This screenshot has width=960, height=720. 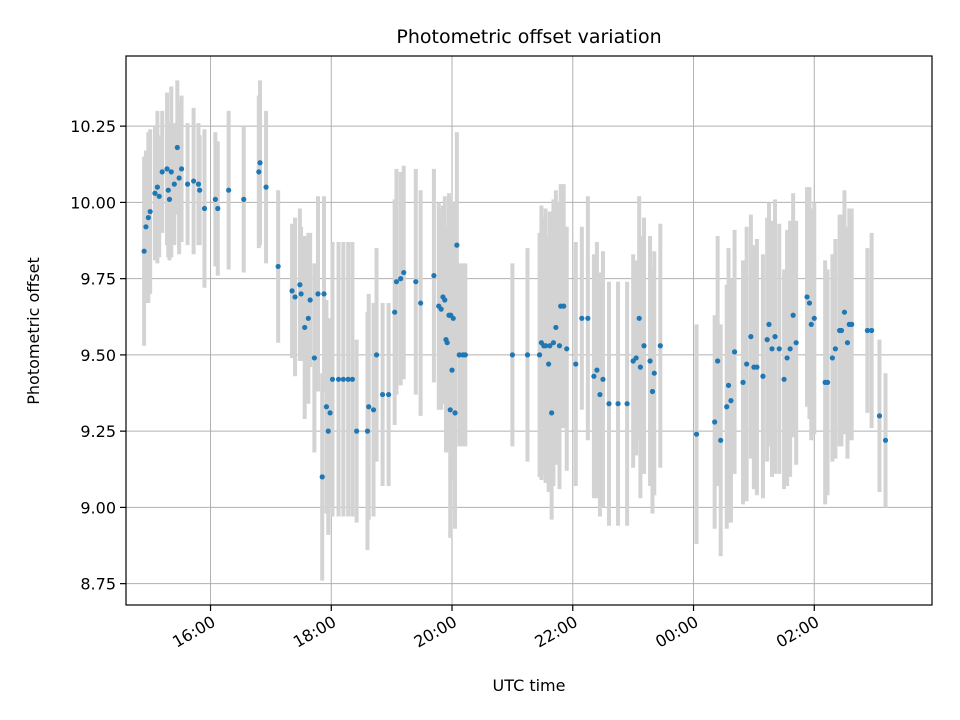 What do you see at coordinates (98, 355) in the screenshot?
I see `y-tick-label: 9.50` at bounding box center [98, 355].